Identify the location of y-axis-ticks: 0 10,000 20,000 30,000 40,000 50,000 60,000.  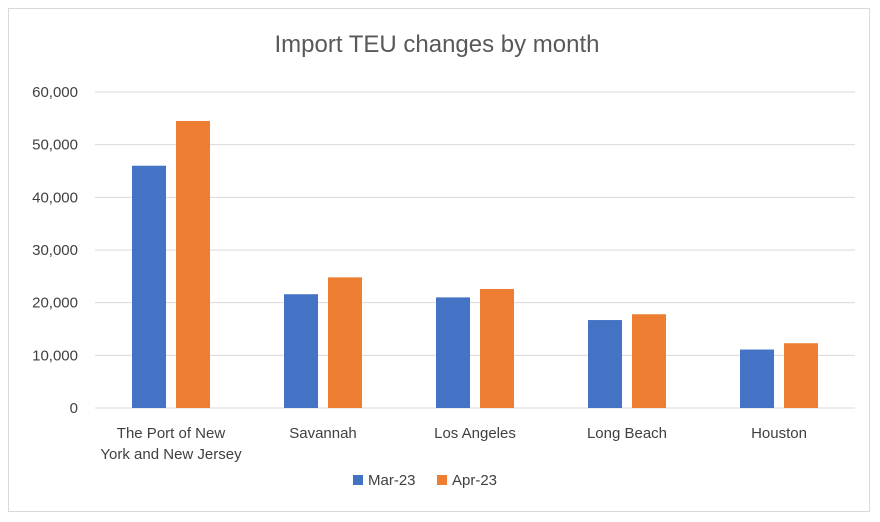
(55, 250).